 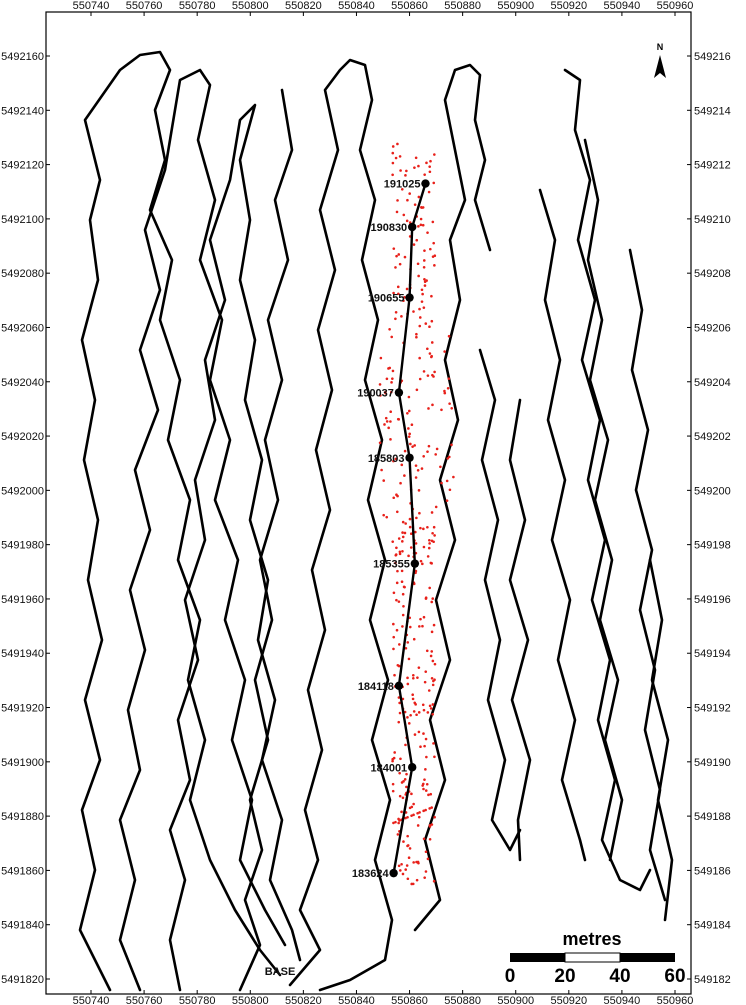 I want to click on scale-segment, so click(x=592, y=957).